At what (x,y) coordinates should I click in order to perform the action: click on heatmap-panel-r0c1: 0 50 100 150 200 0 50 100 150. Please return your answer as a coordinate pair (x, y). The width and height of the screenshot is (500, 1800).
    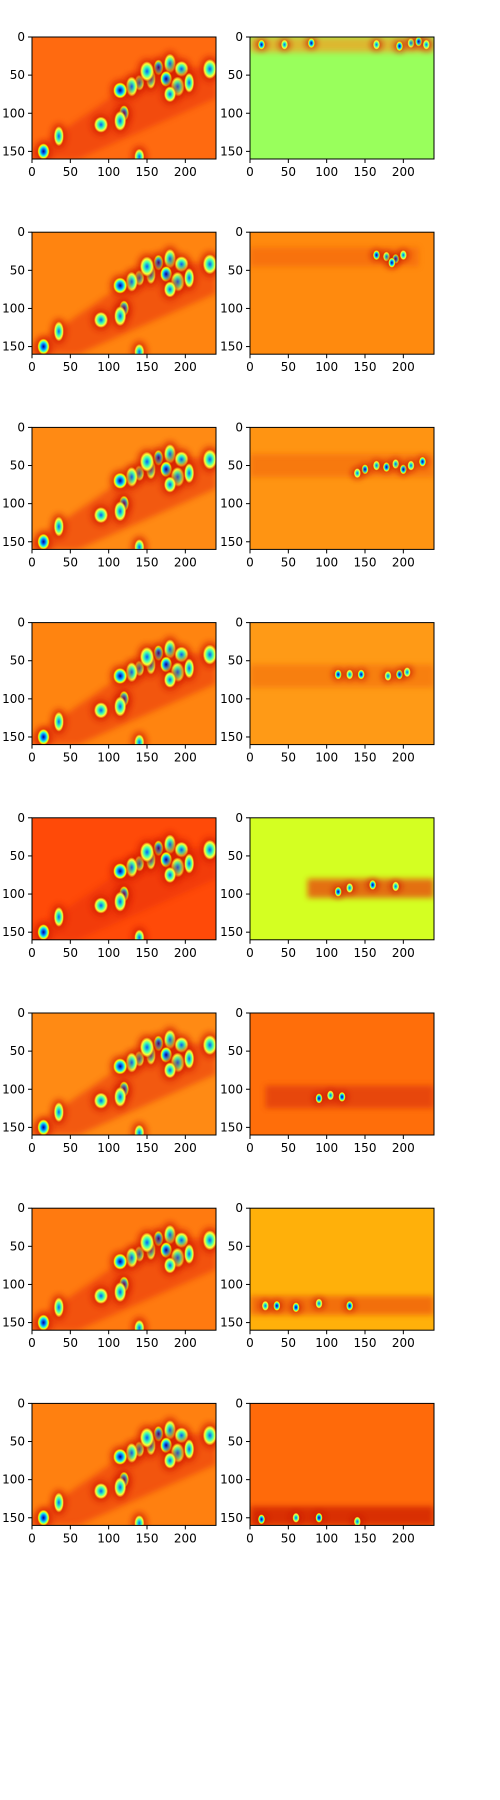
    Looking at the image, I should click on (327, 104).